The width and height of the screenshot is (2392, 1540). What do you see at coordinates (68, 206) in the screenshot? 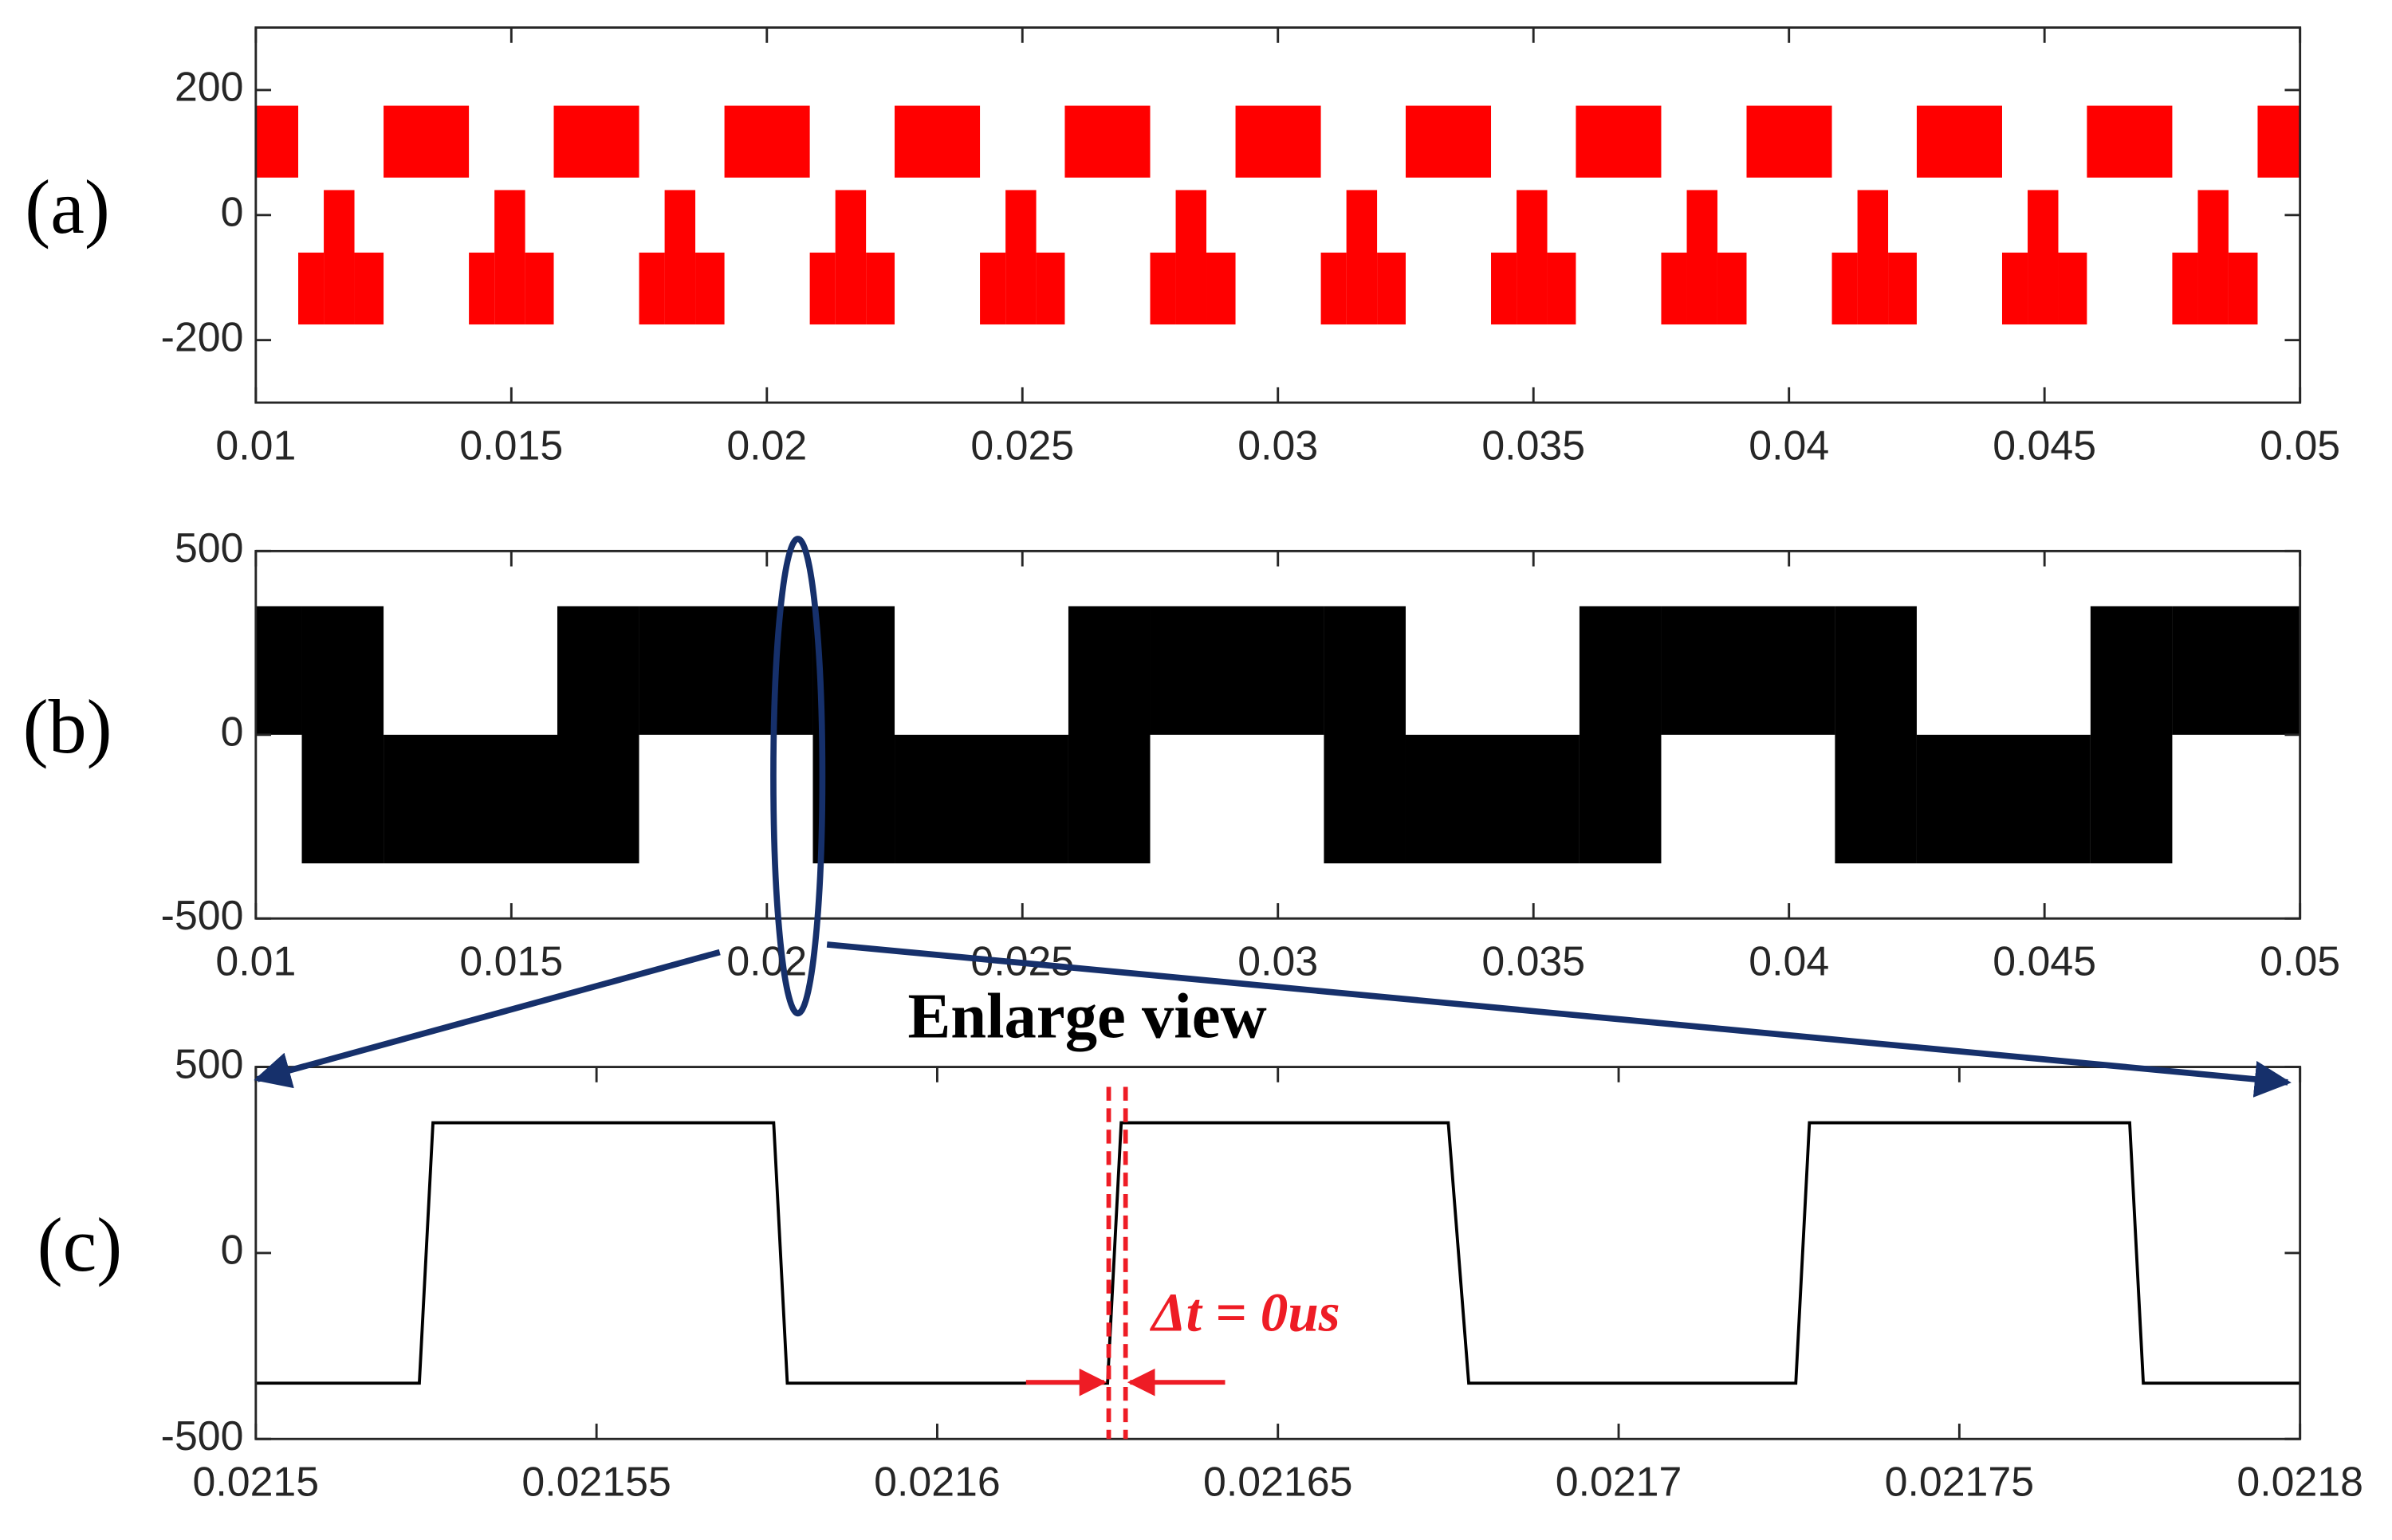
I see `panel-label: (a)` at bounding box center [68, 206].